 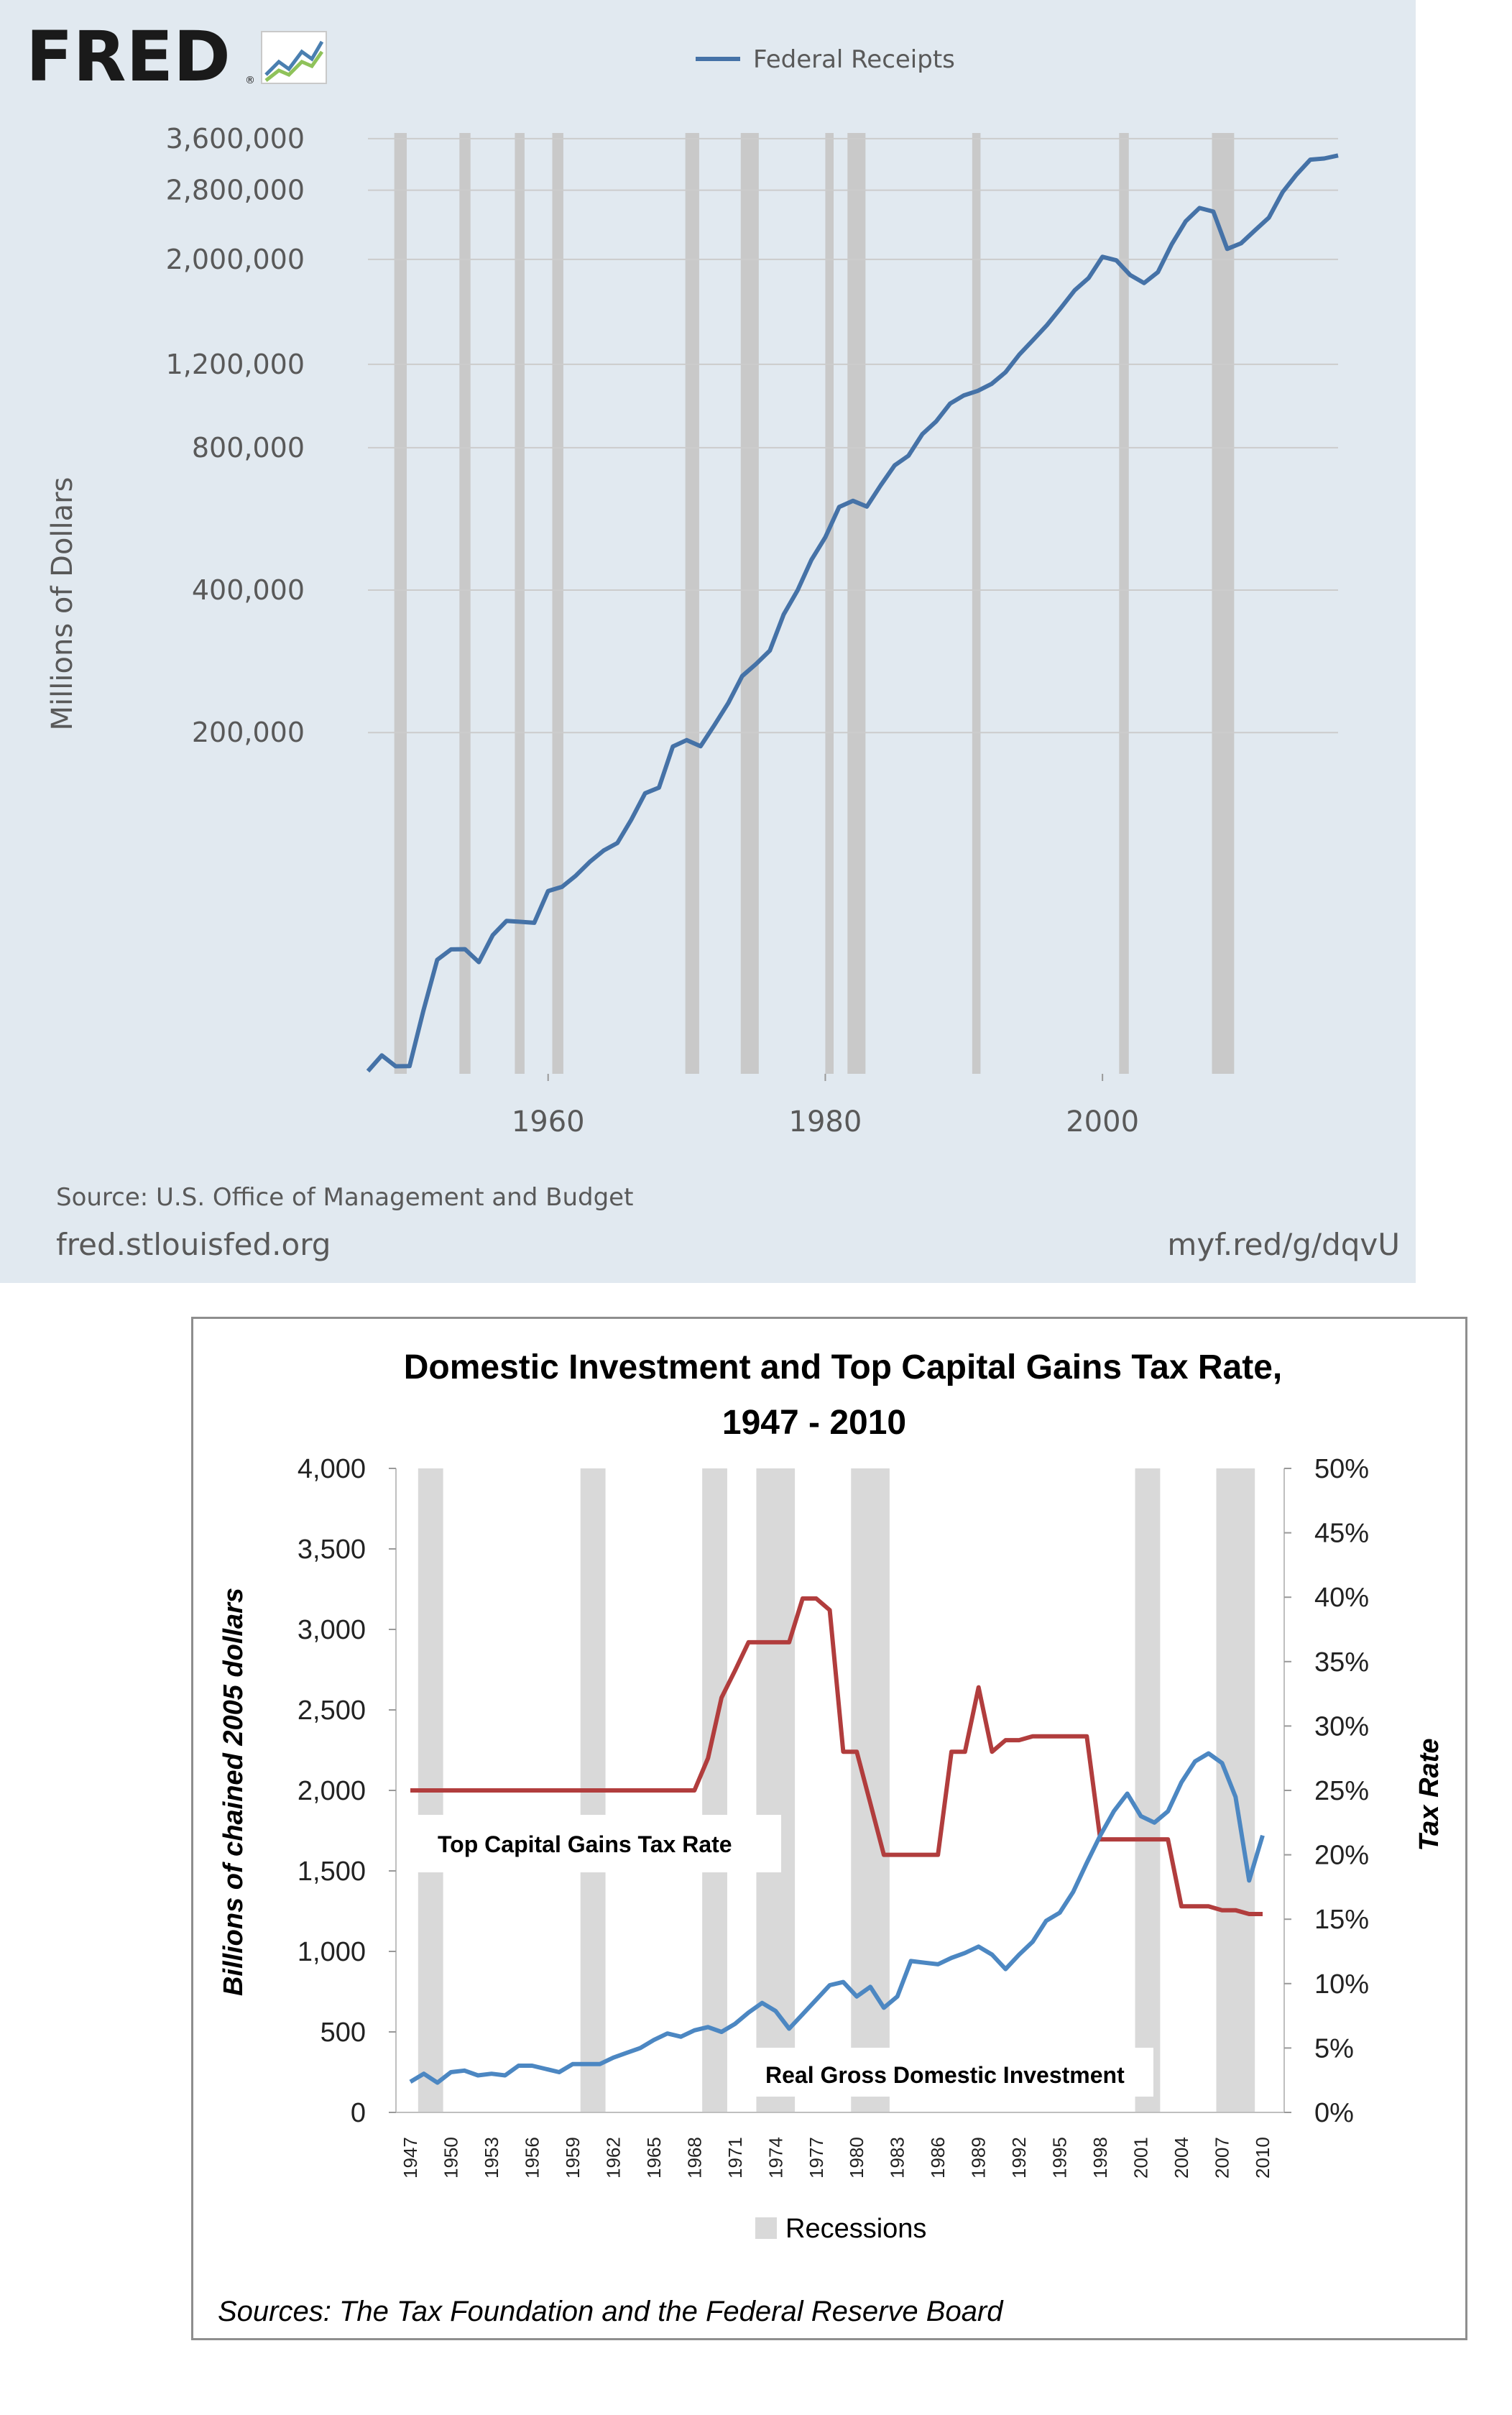 What do you see at coordinates (249, 732) in the screenshot?
I see `y-tick-label: 200,000` at bounding box center [249, 732].